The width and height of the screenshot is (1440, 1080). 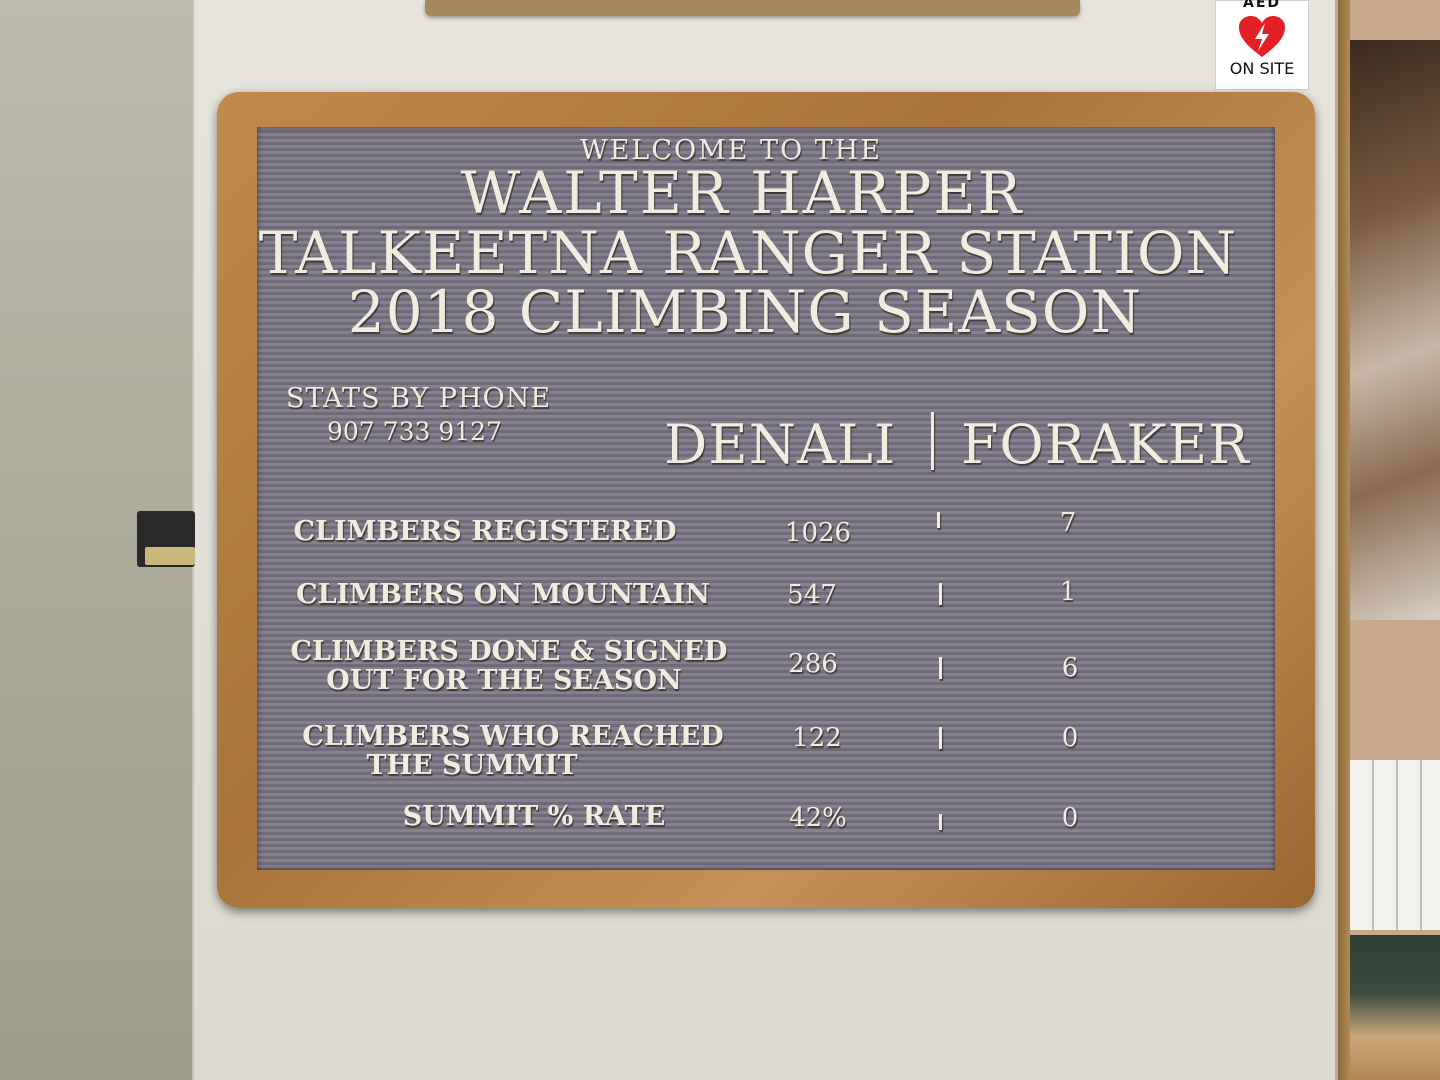 I want to click on phone-number: 907 733 9127, so click(x=414, y=431).